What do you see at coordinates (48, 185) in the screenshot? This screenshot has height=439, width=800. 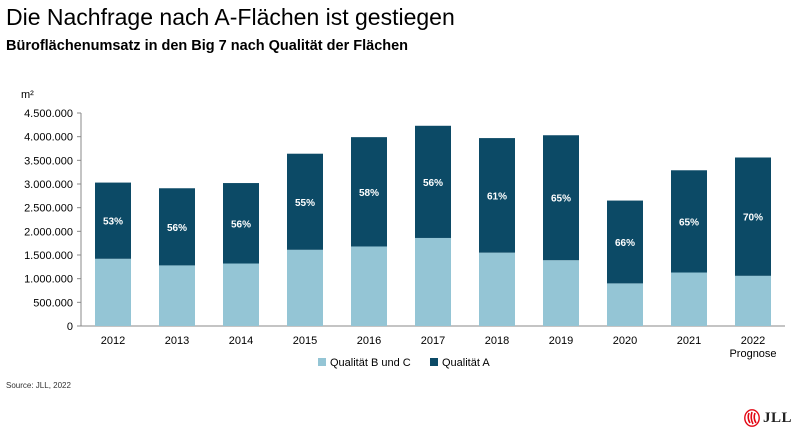 I see `y-tick-label: 3.000.000` at bounding box center [48, 185].